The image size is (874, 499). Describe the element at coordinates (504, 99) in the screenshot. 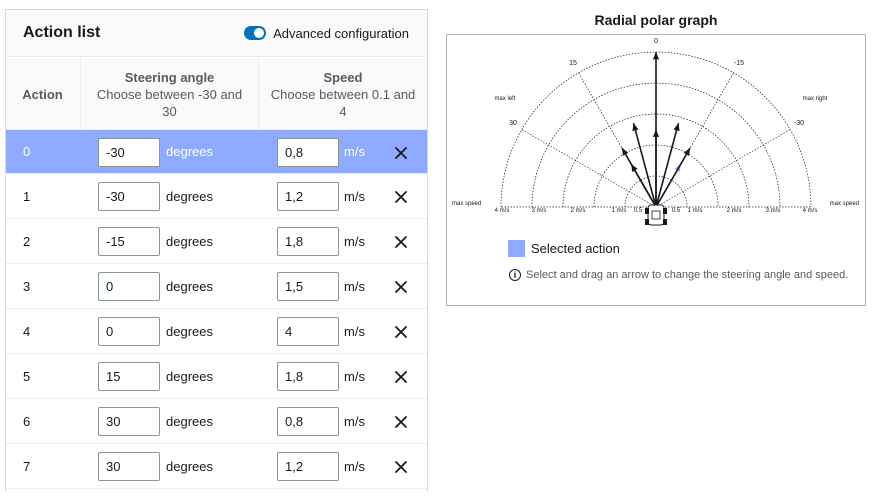

I see `max-left-label: max left` at that location.